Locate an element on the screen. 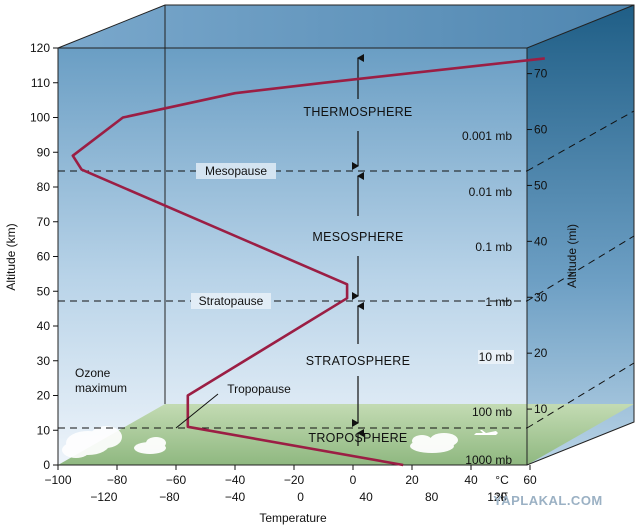  stratopause-label-bg is located at coordinates (231, 301).